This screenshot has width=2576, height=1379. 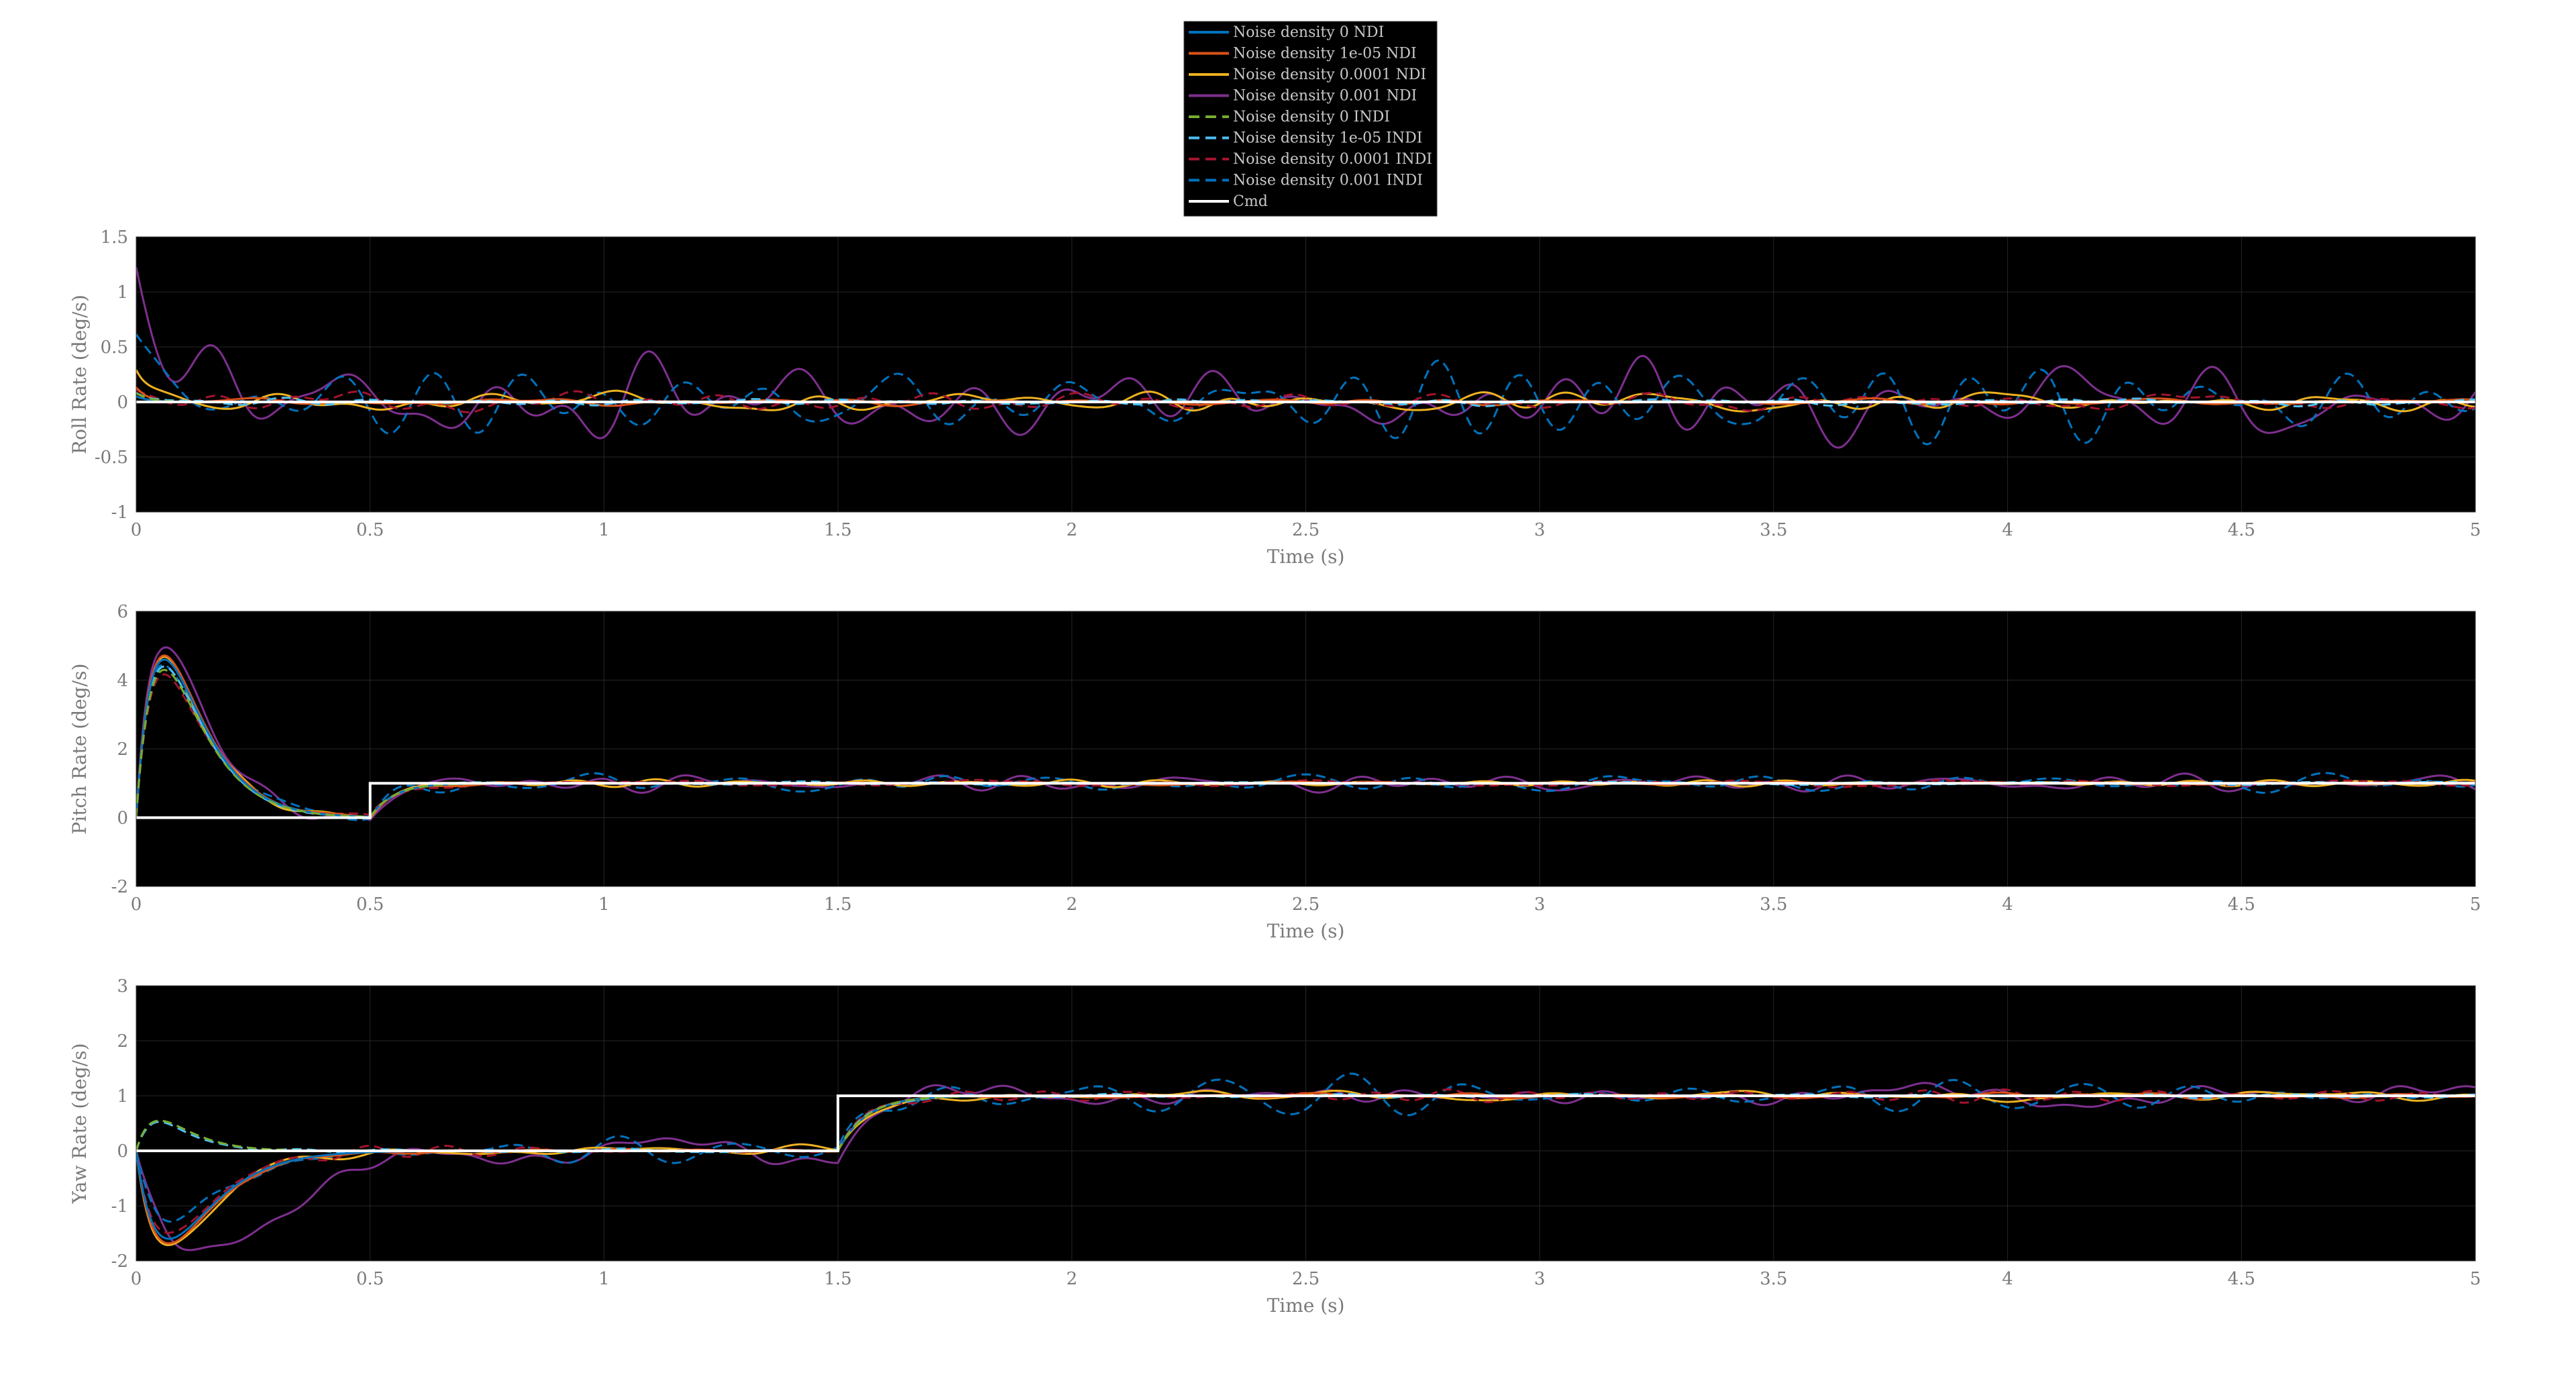 I want to click on legend-label: Noise density 0.001 NDI, so click(x=1325, y=96).